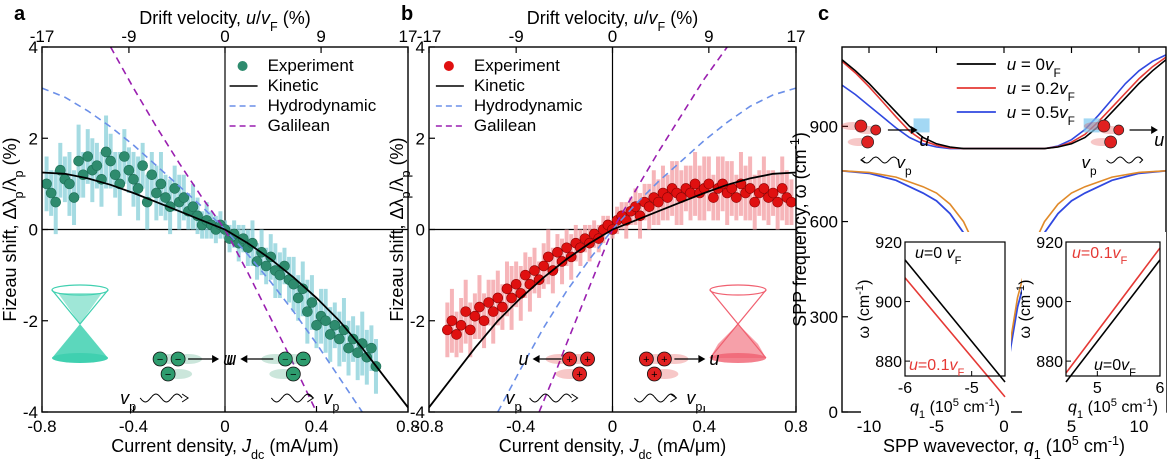 The image size is (1170, 464). What do you see at coordinates (905, 388) in the screenshot?
I see `inset-x-tick-label: -6` at bounding box center [905, 388].